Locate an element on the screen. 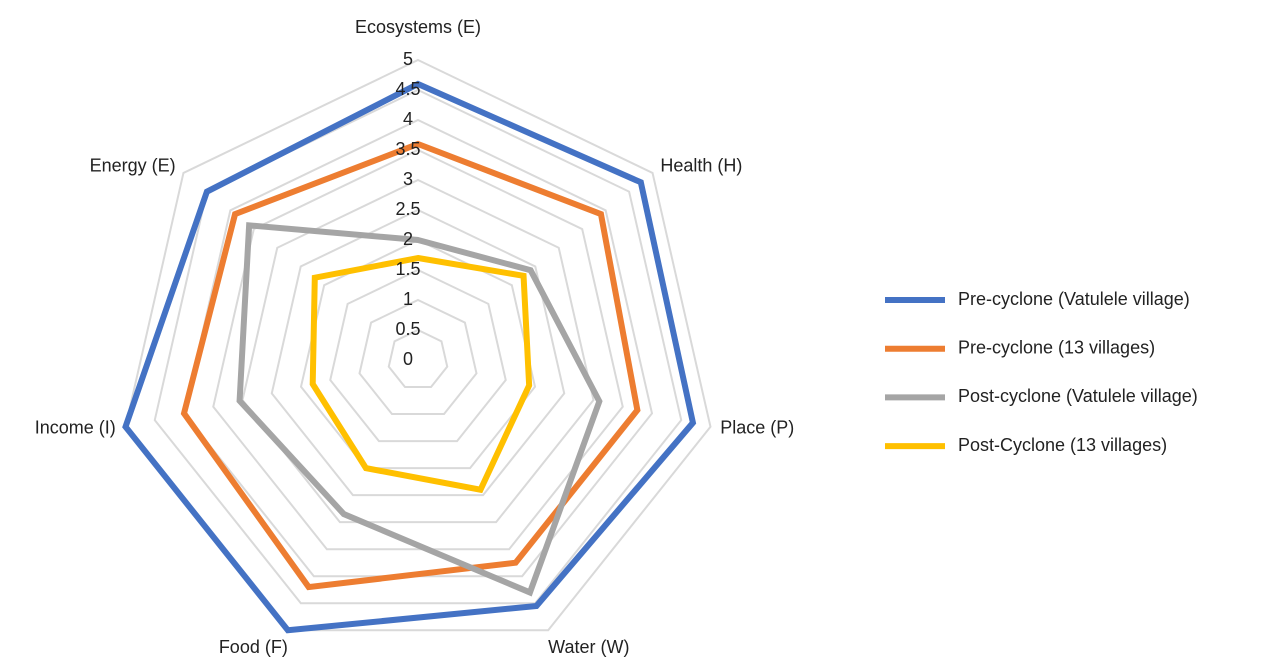  category-label: Food (F) is located at coordinates (253, 647).